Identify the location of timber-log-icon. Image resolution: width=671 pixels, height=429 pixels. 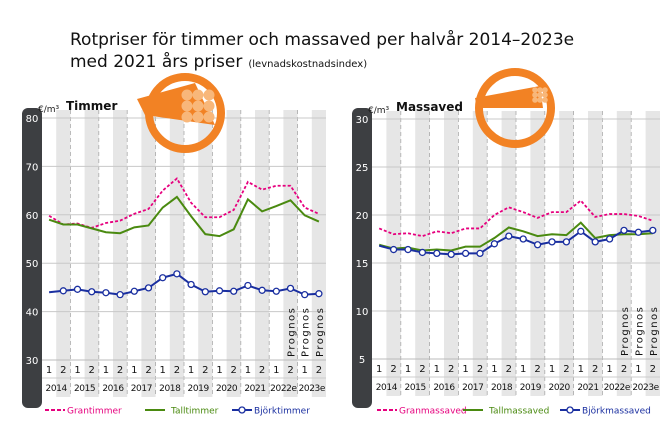
(181, 113).